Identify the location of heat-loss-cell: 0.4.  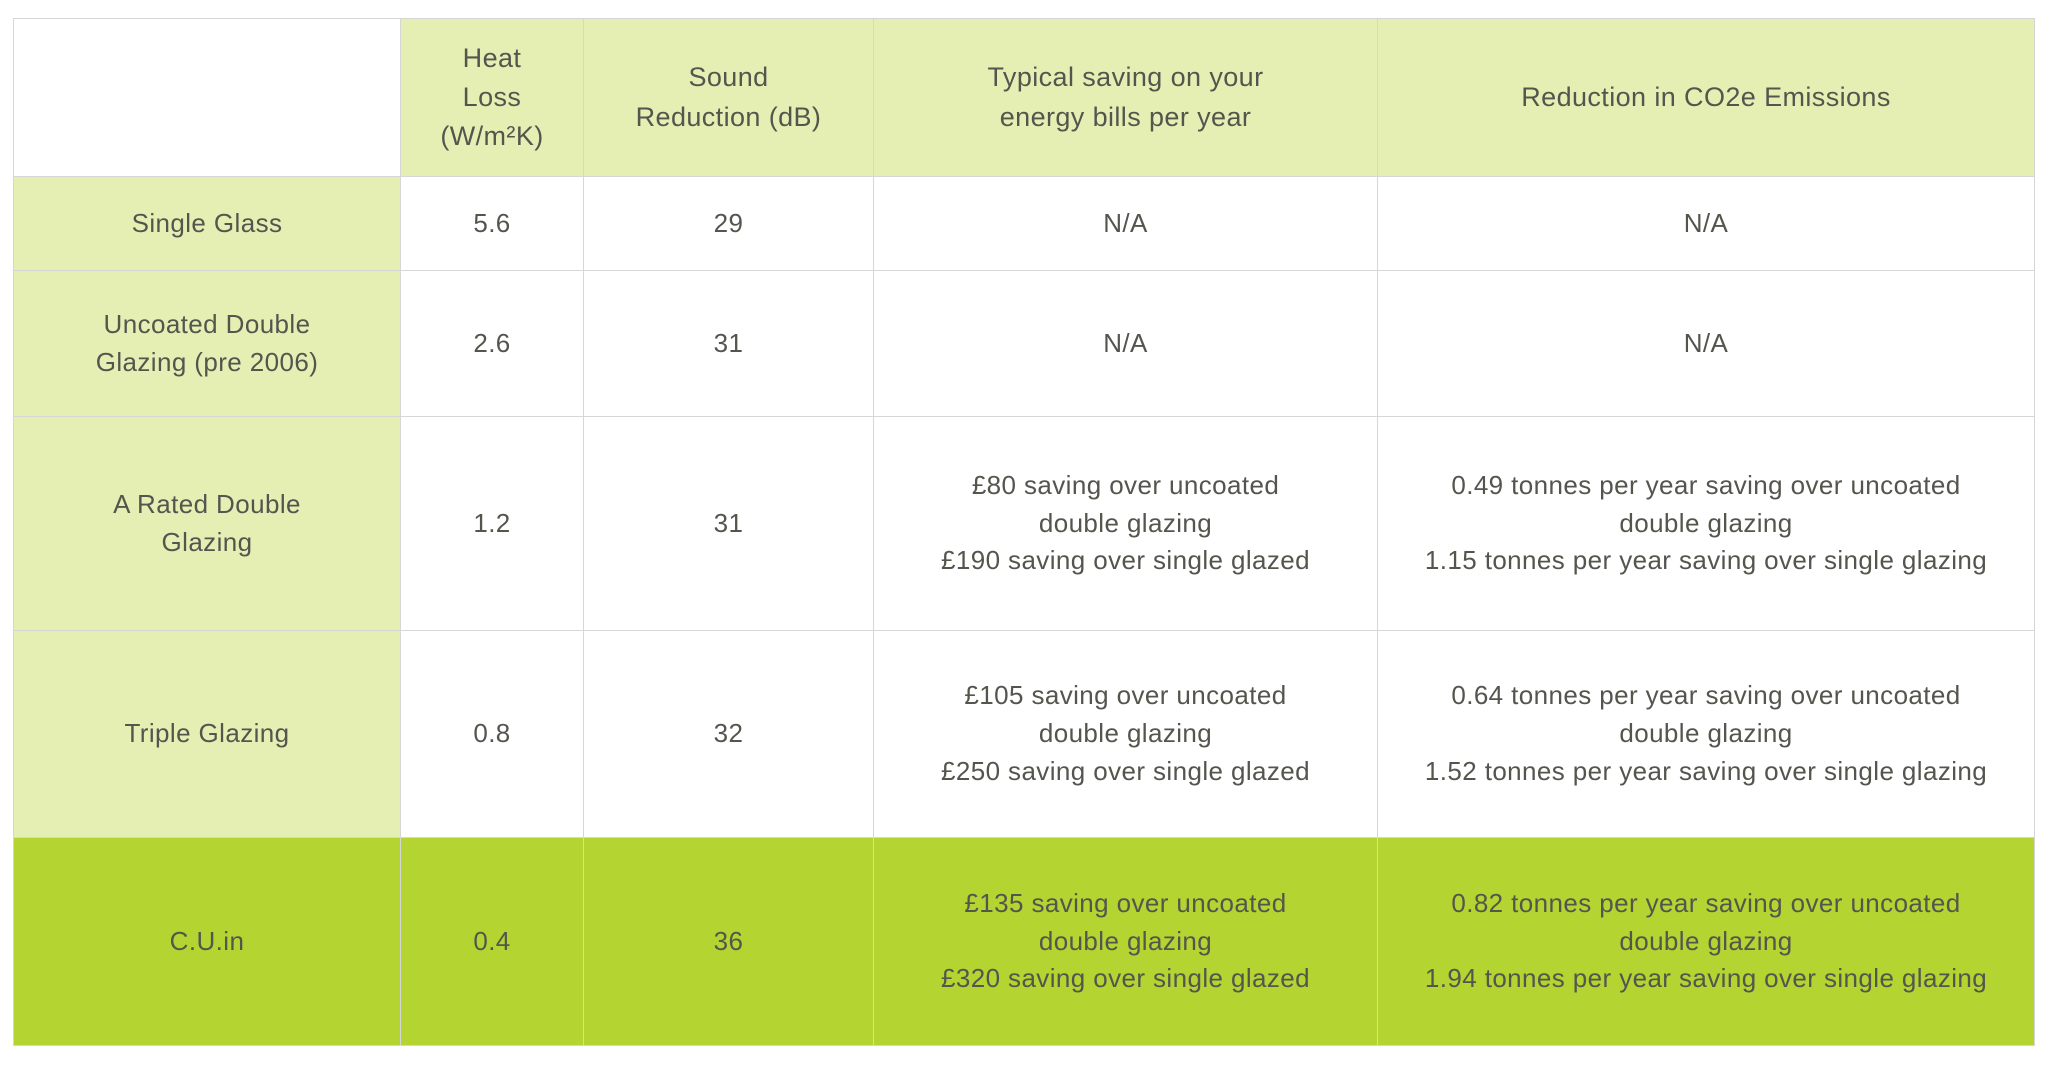
(492, 941).